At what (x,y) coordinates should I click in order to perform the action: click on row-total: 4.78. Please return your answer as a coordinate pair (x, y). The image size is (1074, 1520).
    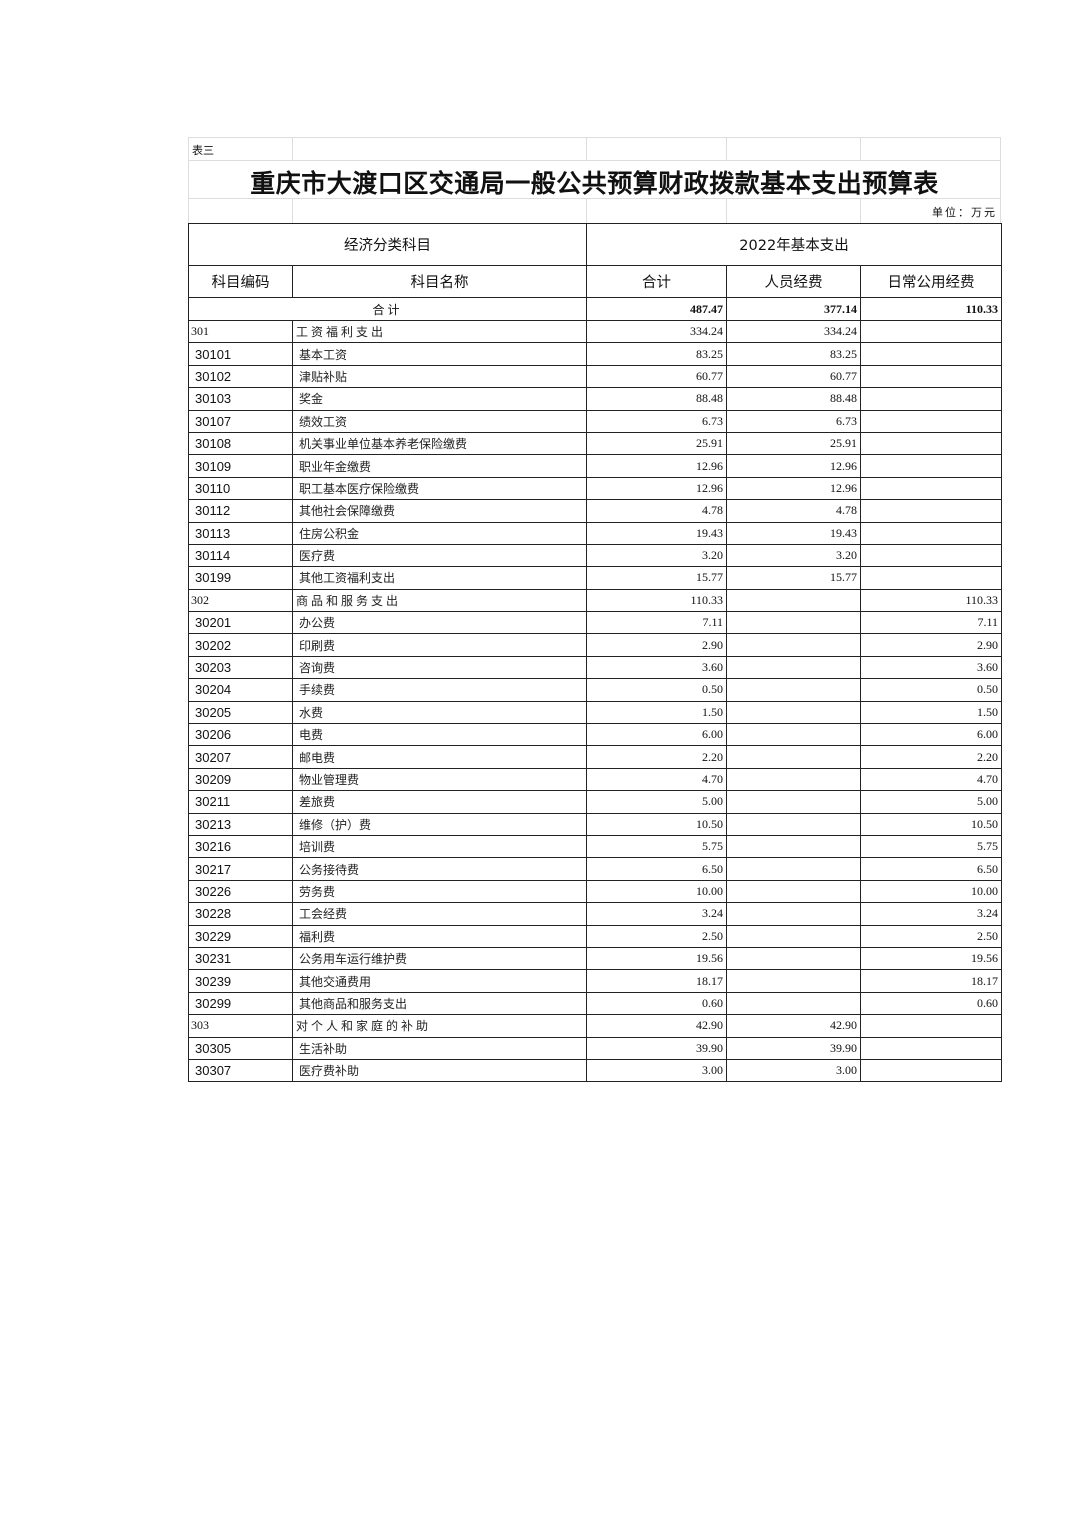
    Looking at the image, I should click on (656, 511).